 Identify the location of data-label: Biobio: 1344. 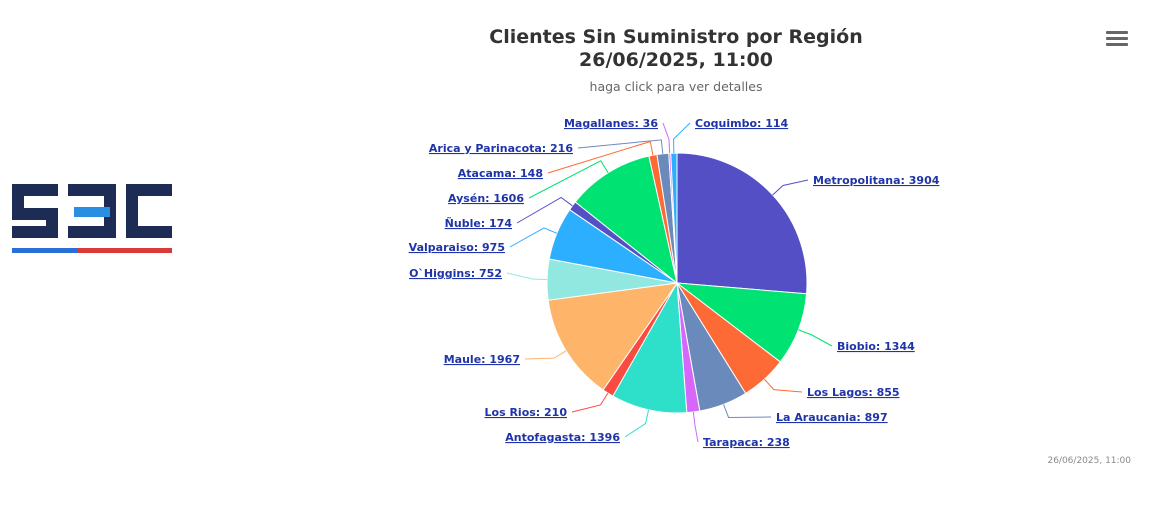
(876, 346).